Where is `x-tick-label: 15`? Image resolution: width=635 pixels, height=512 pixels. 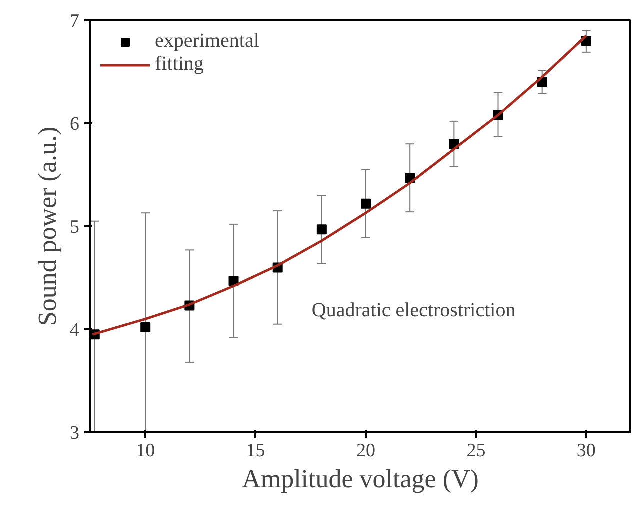 x-tick-label: 15 is located at coordinates (256, 451).